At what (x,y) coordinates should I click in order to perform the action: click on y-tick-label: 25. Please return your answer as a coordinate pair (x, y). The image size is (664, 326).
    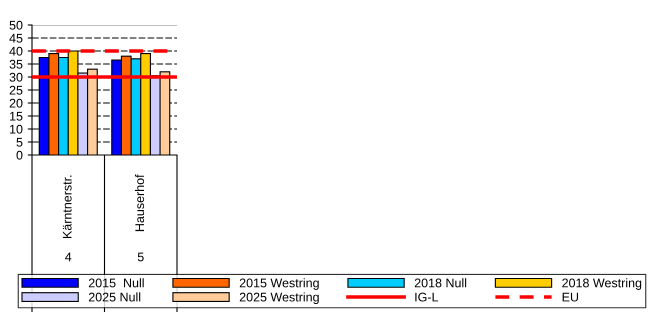
    Looking at the image, I should click on (16, 90).